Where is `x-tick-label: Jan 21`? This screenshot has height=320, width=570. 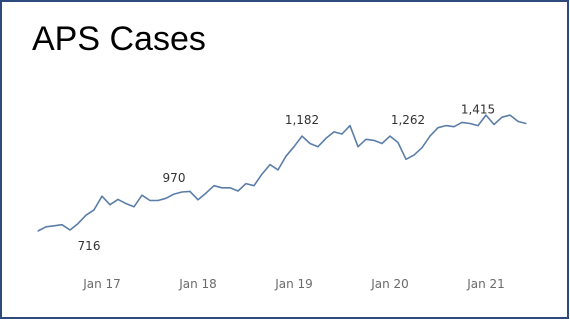
x-tick-label: Jan 21 is located at coordinates (485, 284).